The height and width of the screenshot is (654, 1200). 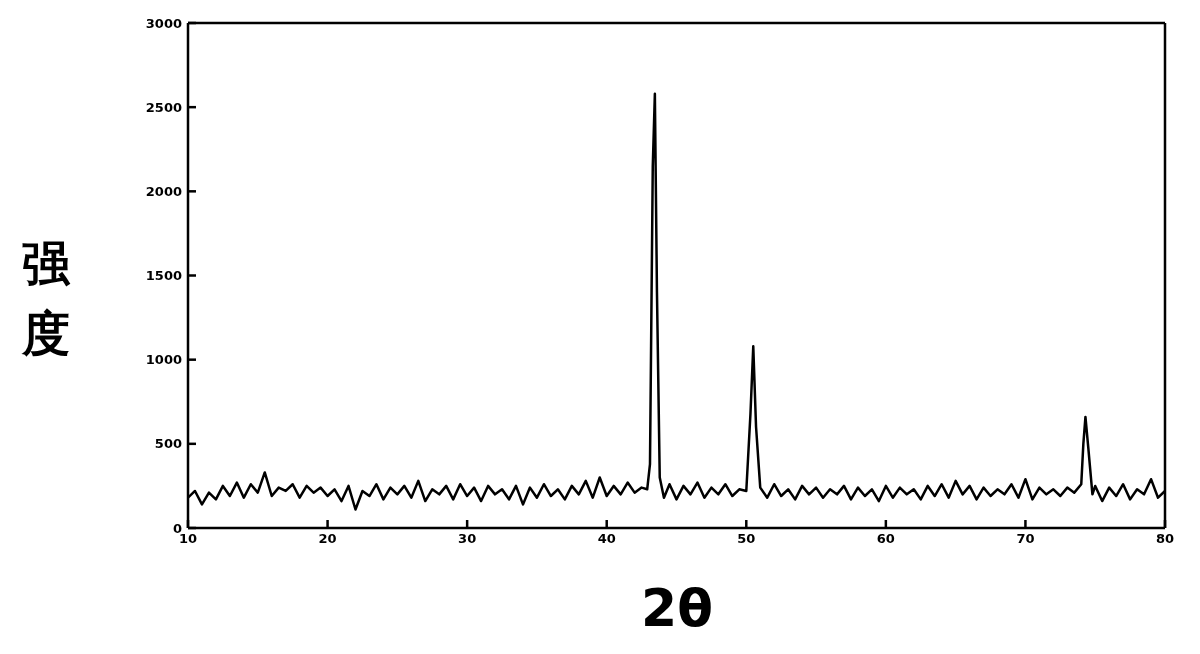 What do you see at coordinates (188, 539) in the screenshot?
I see `x-tick-label: 10` at bounding box center [188, 539].